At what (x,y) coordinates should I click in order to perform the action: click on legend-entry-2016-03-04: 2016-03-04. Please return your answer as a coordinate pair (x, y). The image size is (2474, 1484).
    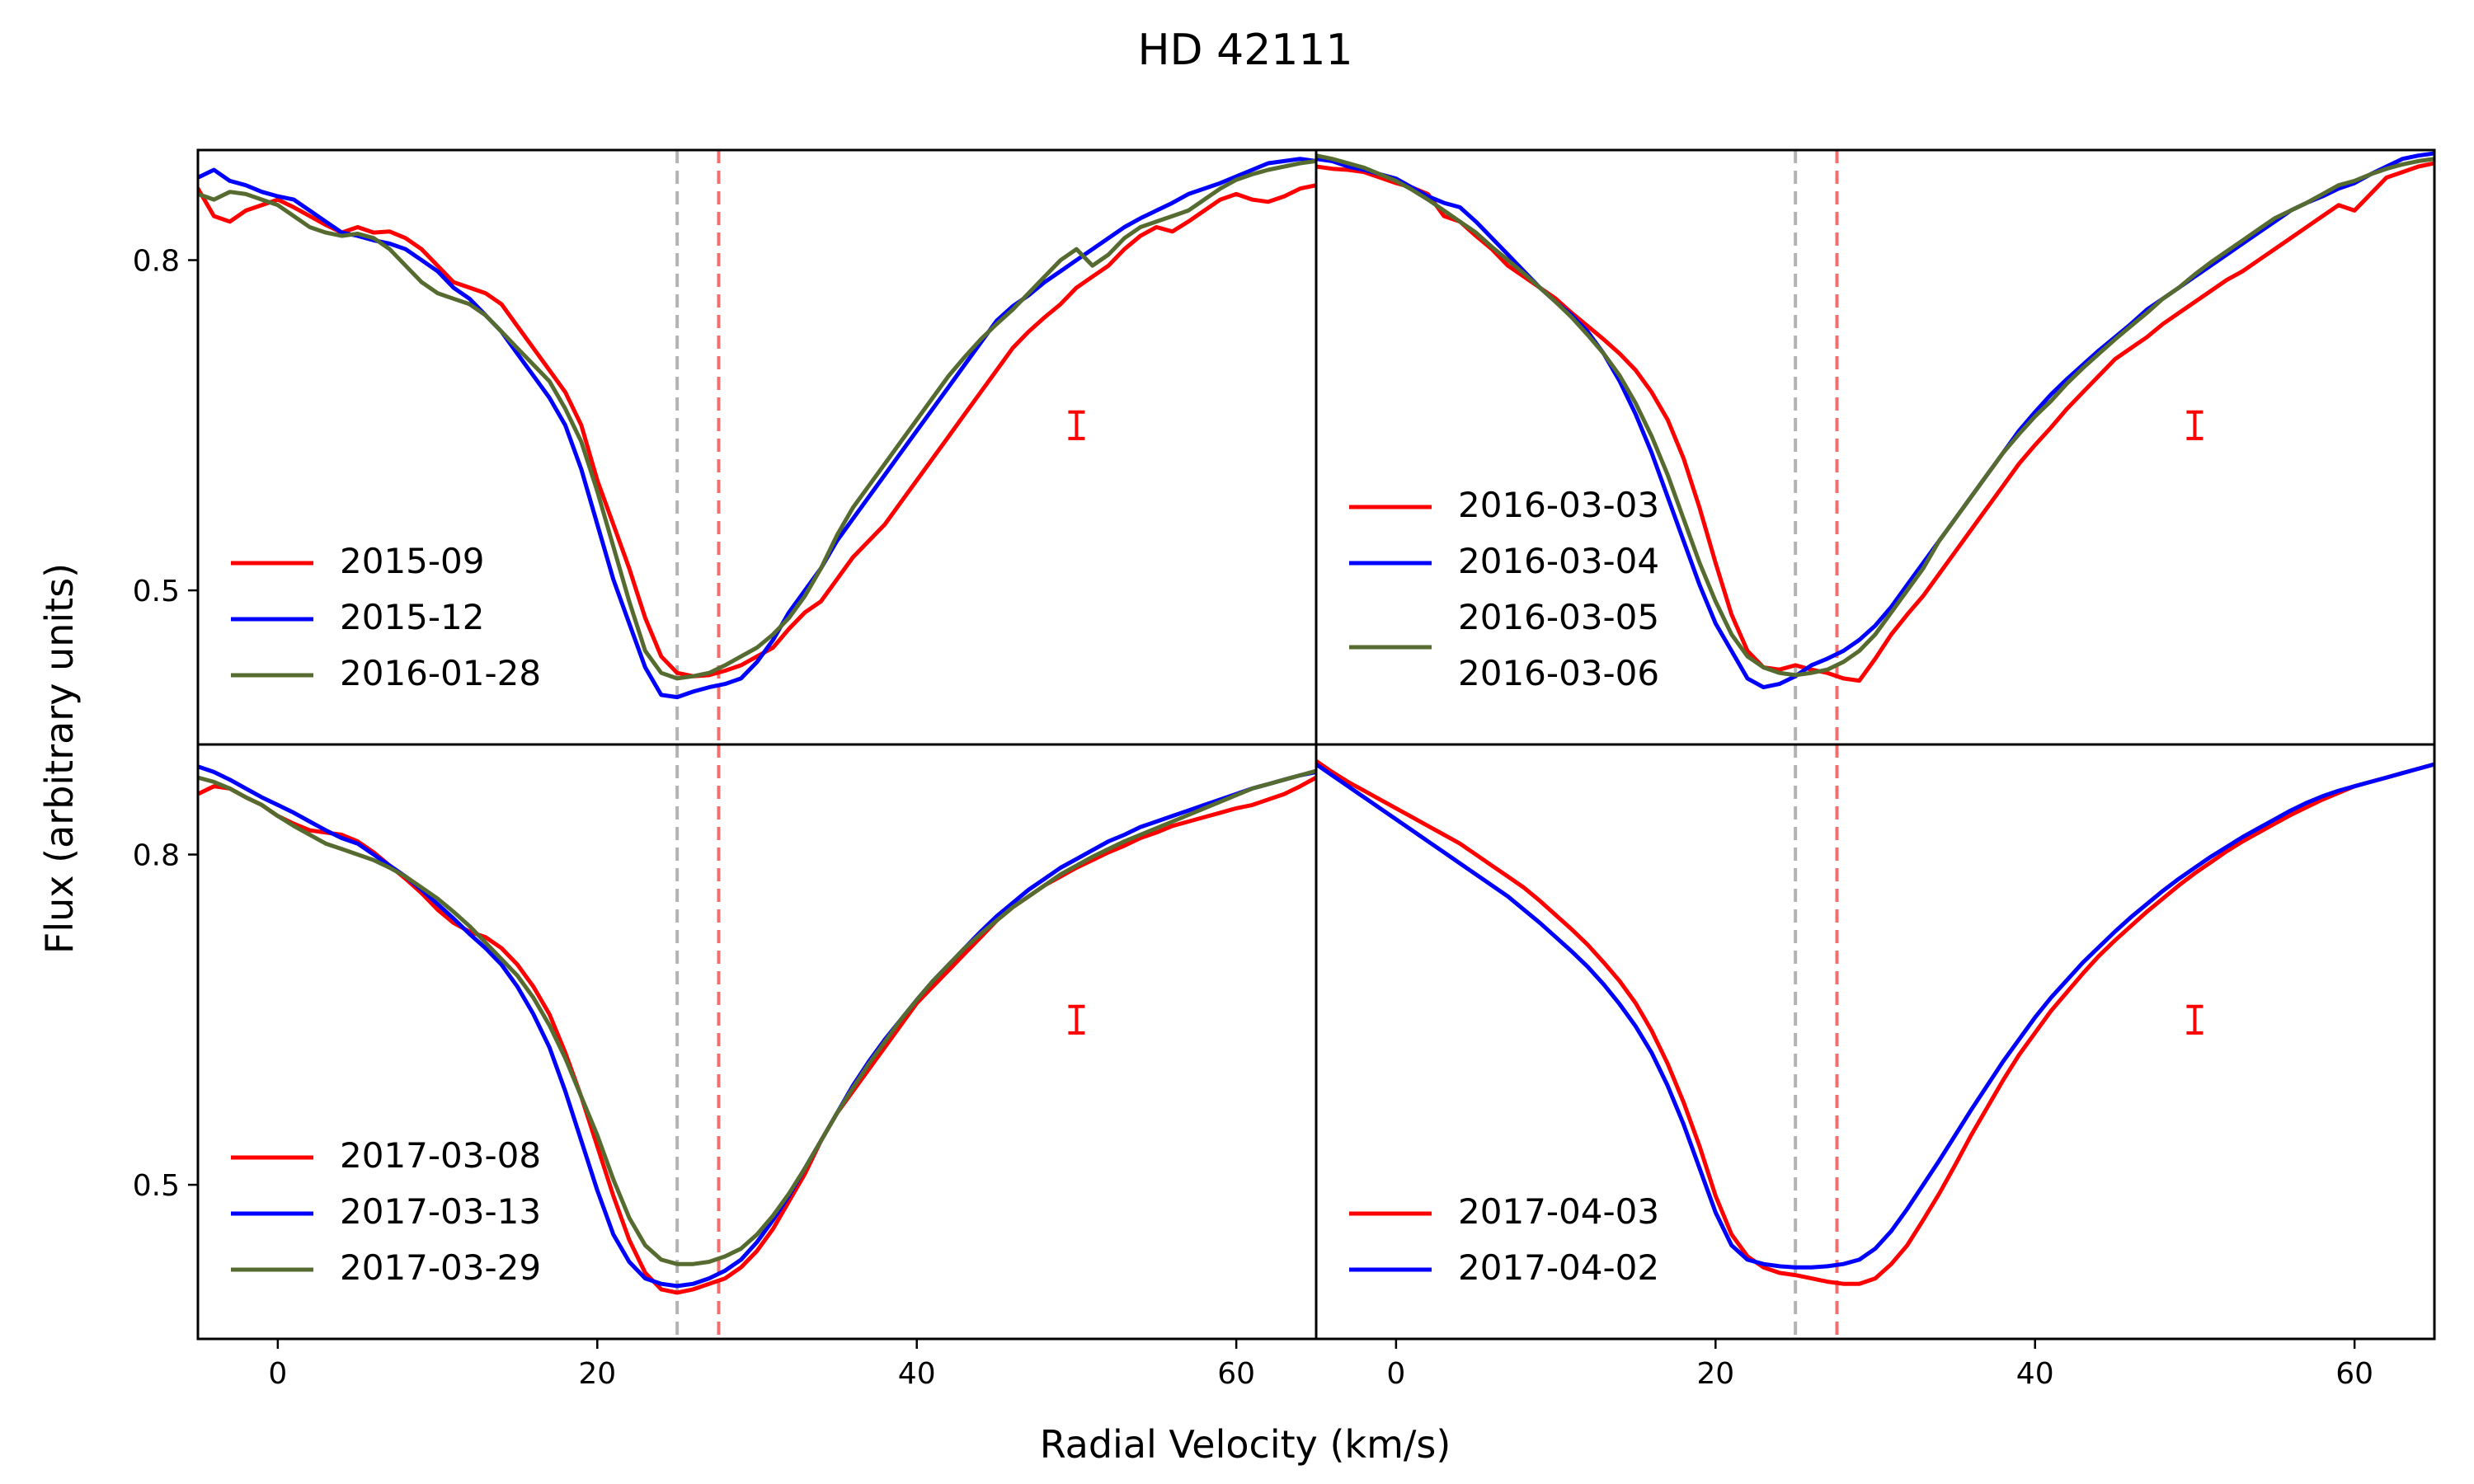
    Looking at the image, I should click on (1504, 561).